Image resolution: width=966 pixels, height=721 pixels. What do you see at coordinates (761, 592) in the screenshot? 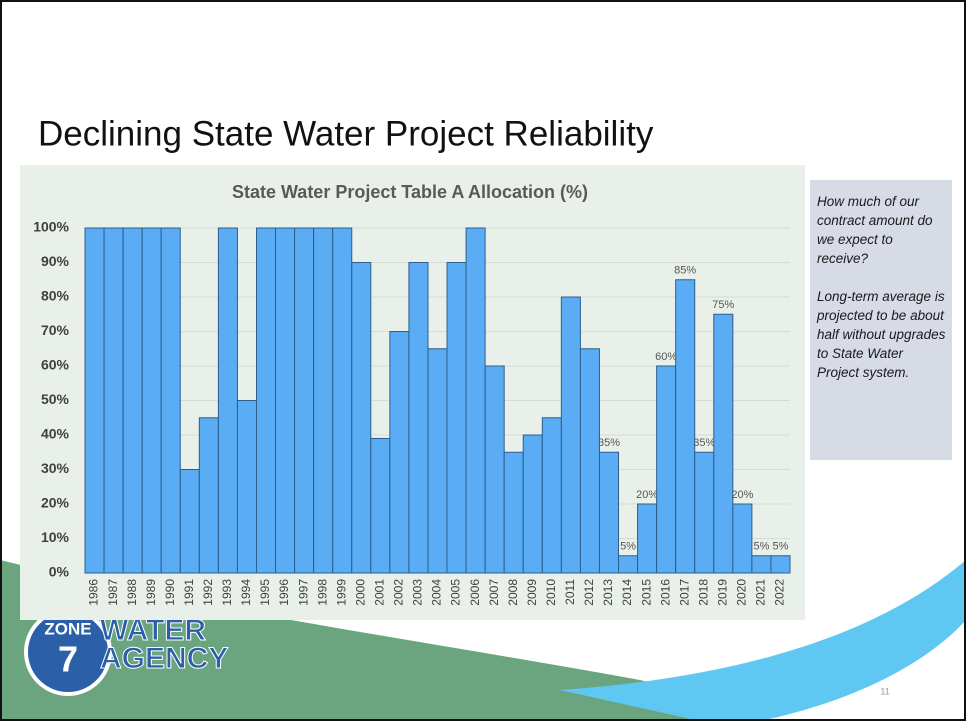
I see `x-tick-label: 2021` at bounding box center [761, 592].